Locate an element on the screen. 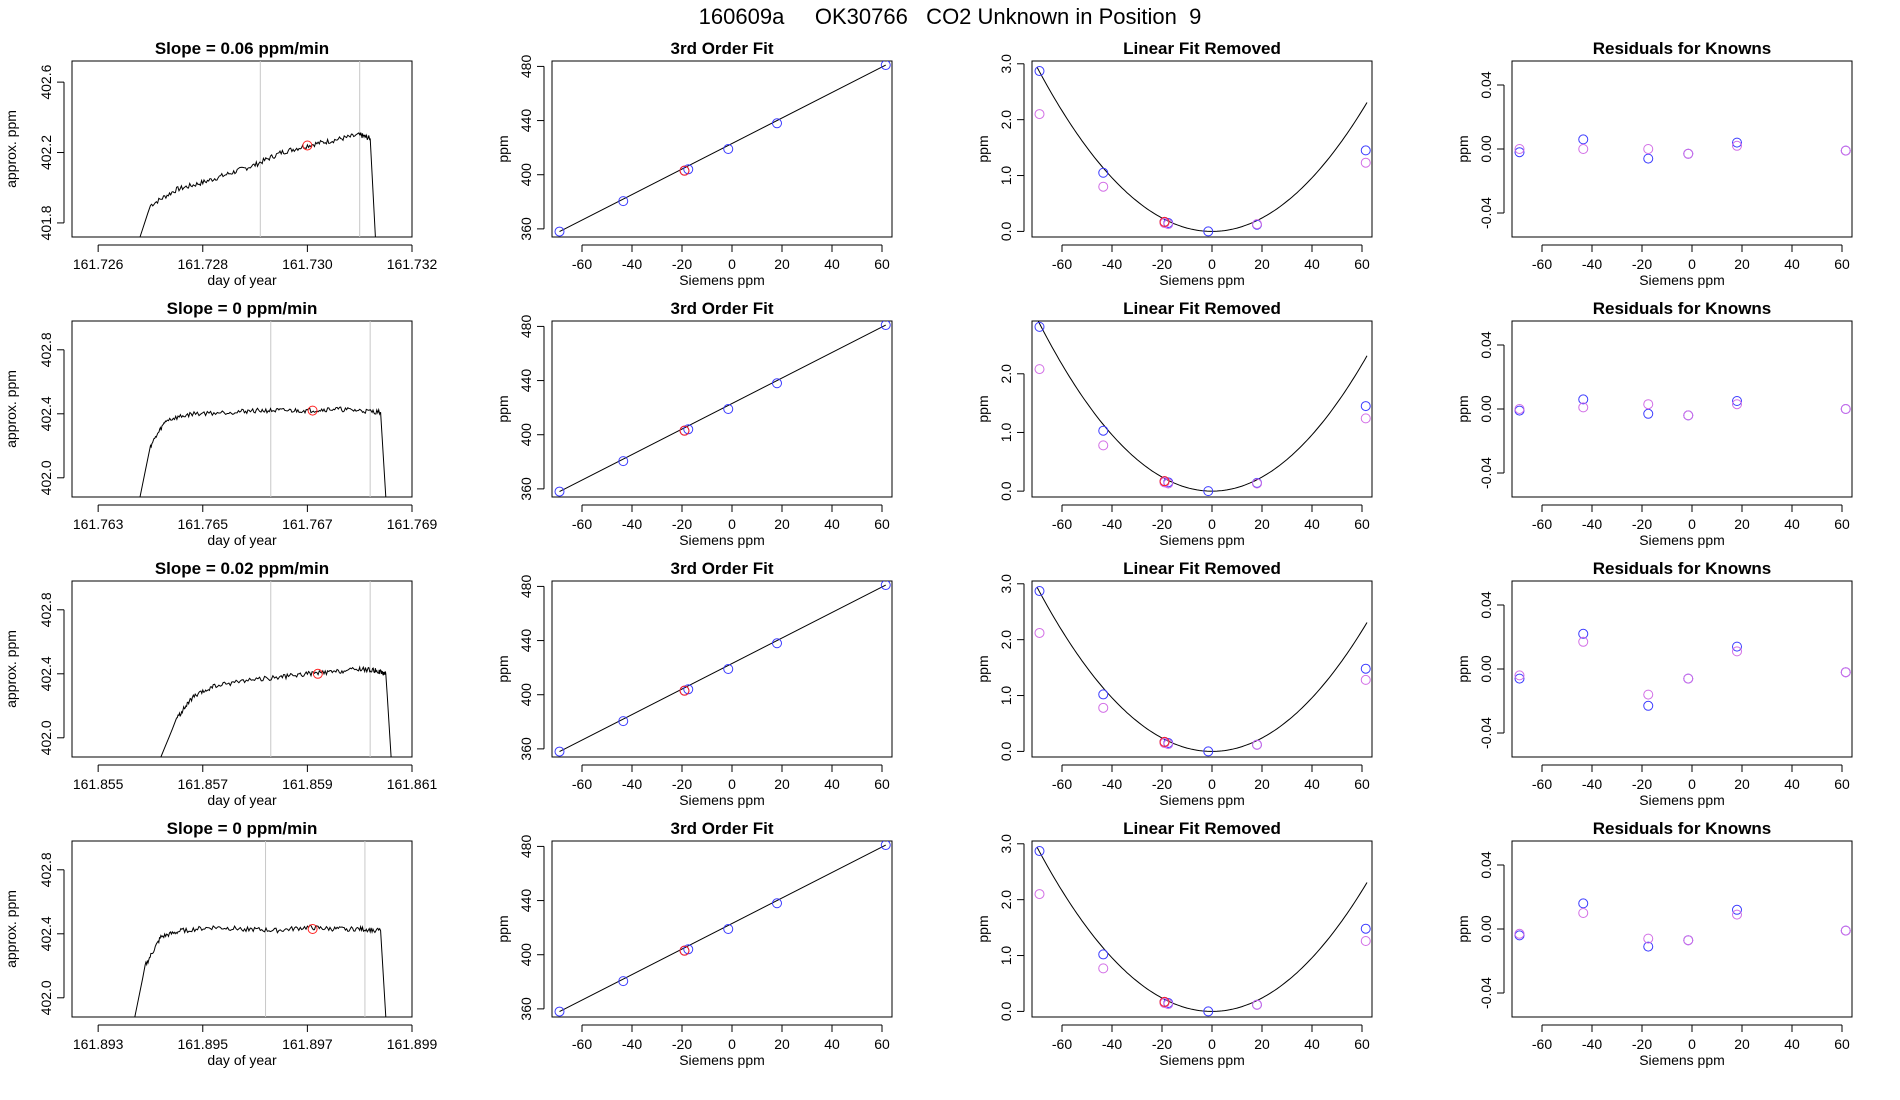 The width and height of the screenshot is (1900, 1100). y-axis: -0.04 0.00 0.04 is located at coordinates (1491, 150).